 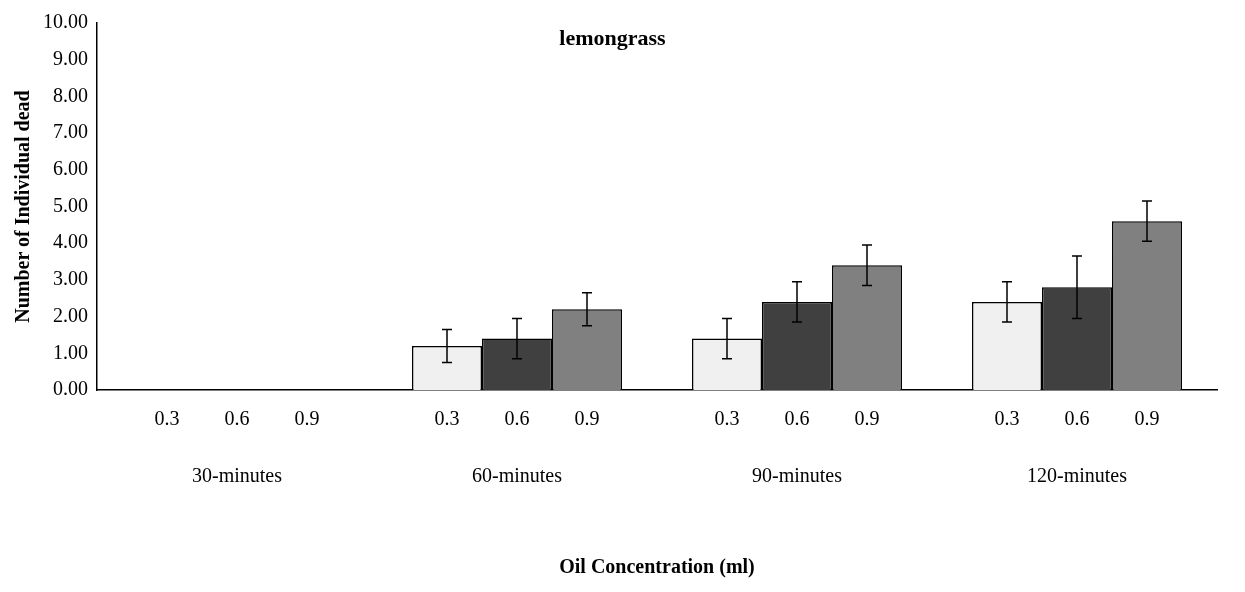 I want to click on y-axis-title: Number of Individual dead, so click(x=22, y=206).